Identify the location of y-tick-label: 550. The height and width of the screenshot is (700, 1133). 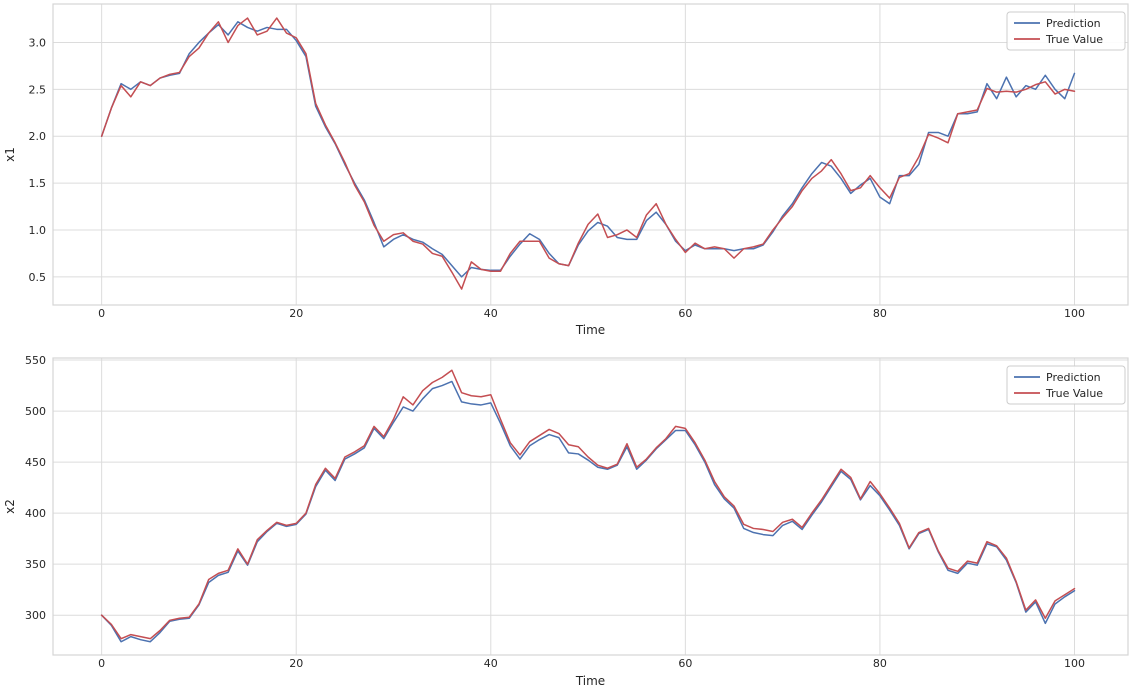
(35, 360).